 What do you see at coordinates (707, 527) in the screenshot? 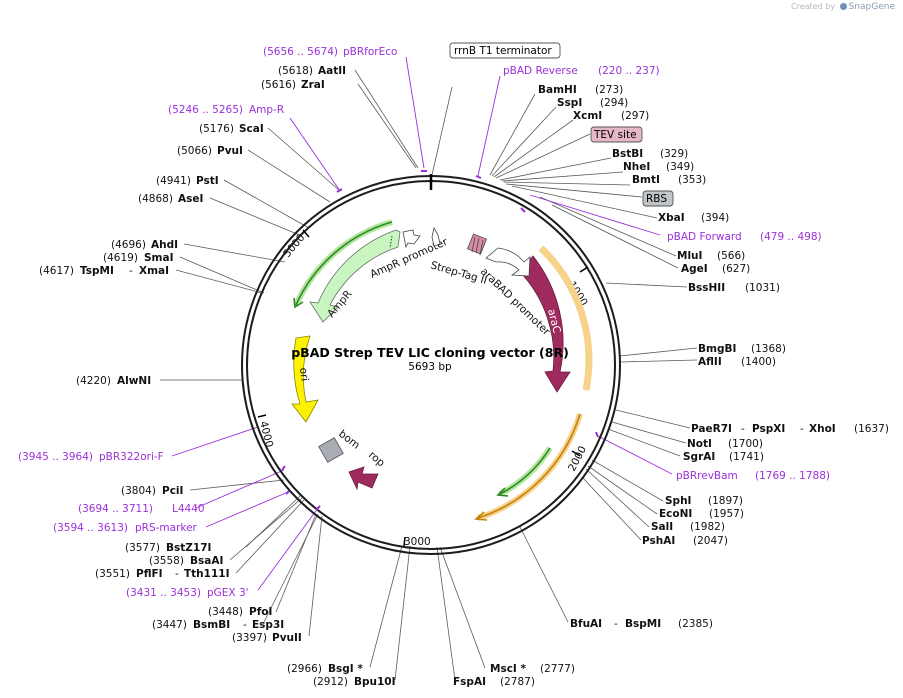
I see `site-pos-sali: (1982)` at bounding box center [707, 527].